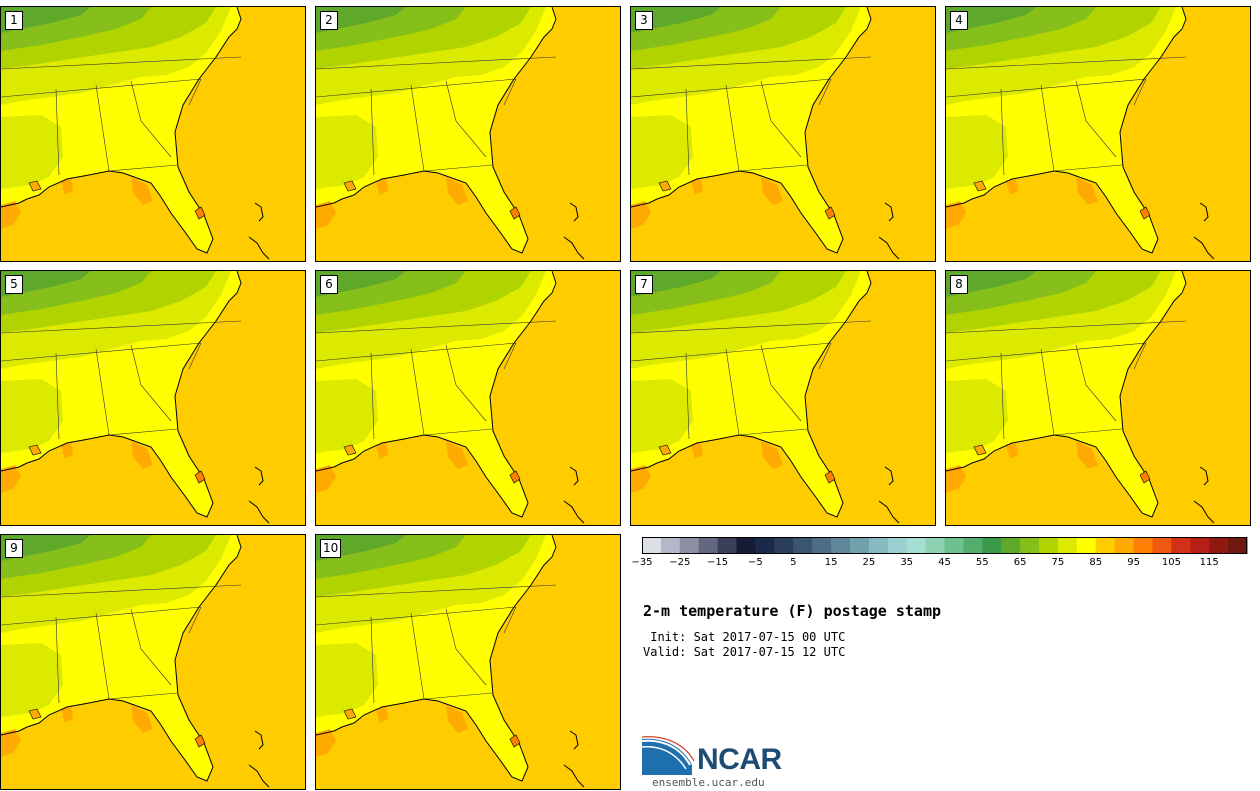 This screenshot has height=791, width=1260. Describe the element at coordinates (644, 20) in the screenshot. I see `member-label: 3` at that location.